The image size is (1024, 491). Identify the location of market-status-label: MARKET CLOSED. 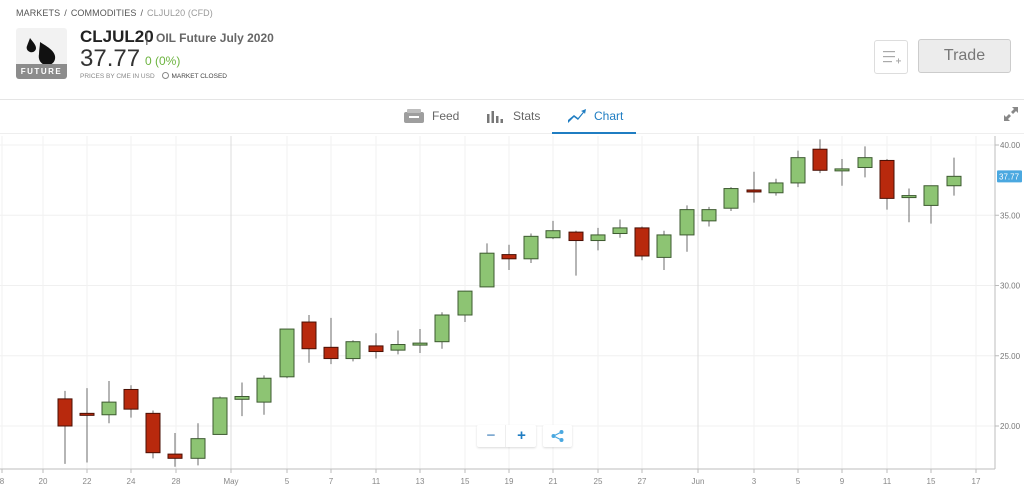
(199, 76).